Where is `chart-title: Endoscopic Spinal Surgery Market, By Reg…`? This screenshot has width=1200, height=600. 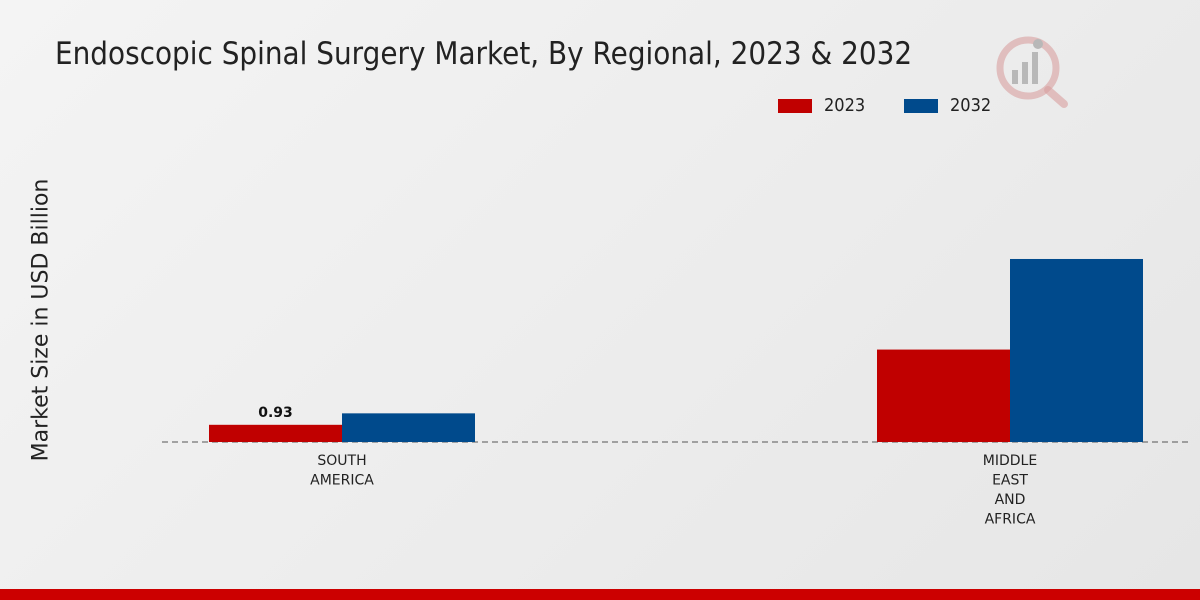
chart-title: Endoscopic Spinal Surgery Market, By Reg… is located at coordinates (484, 54).